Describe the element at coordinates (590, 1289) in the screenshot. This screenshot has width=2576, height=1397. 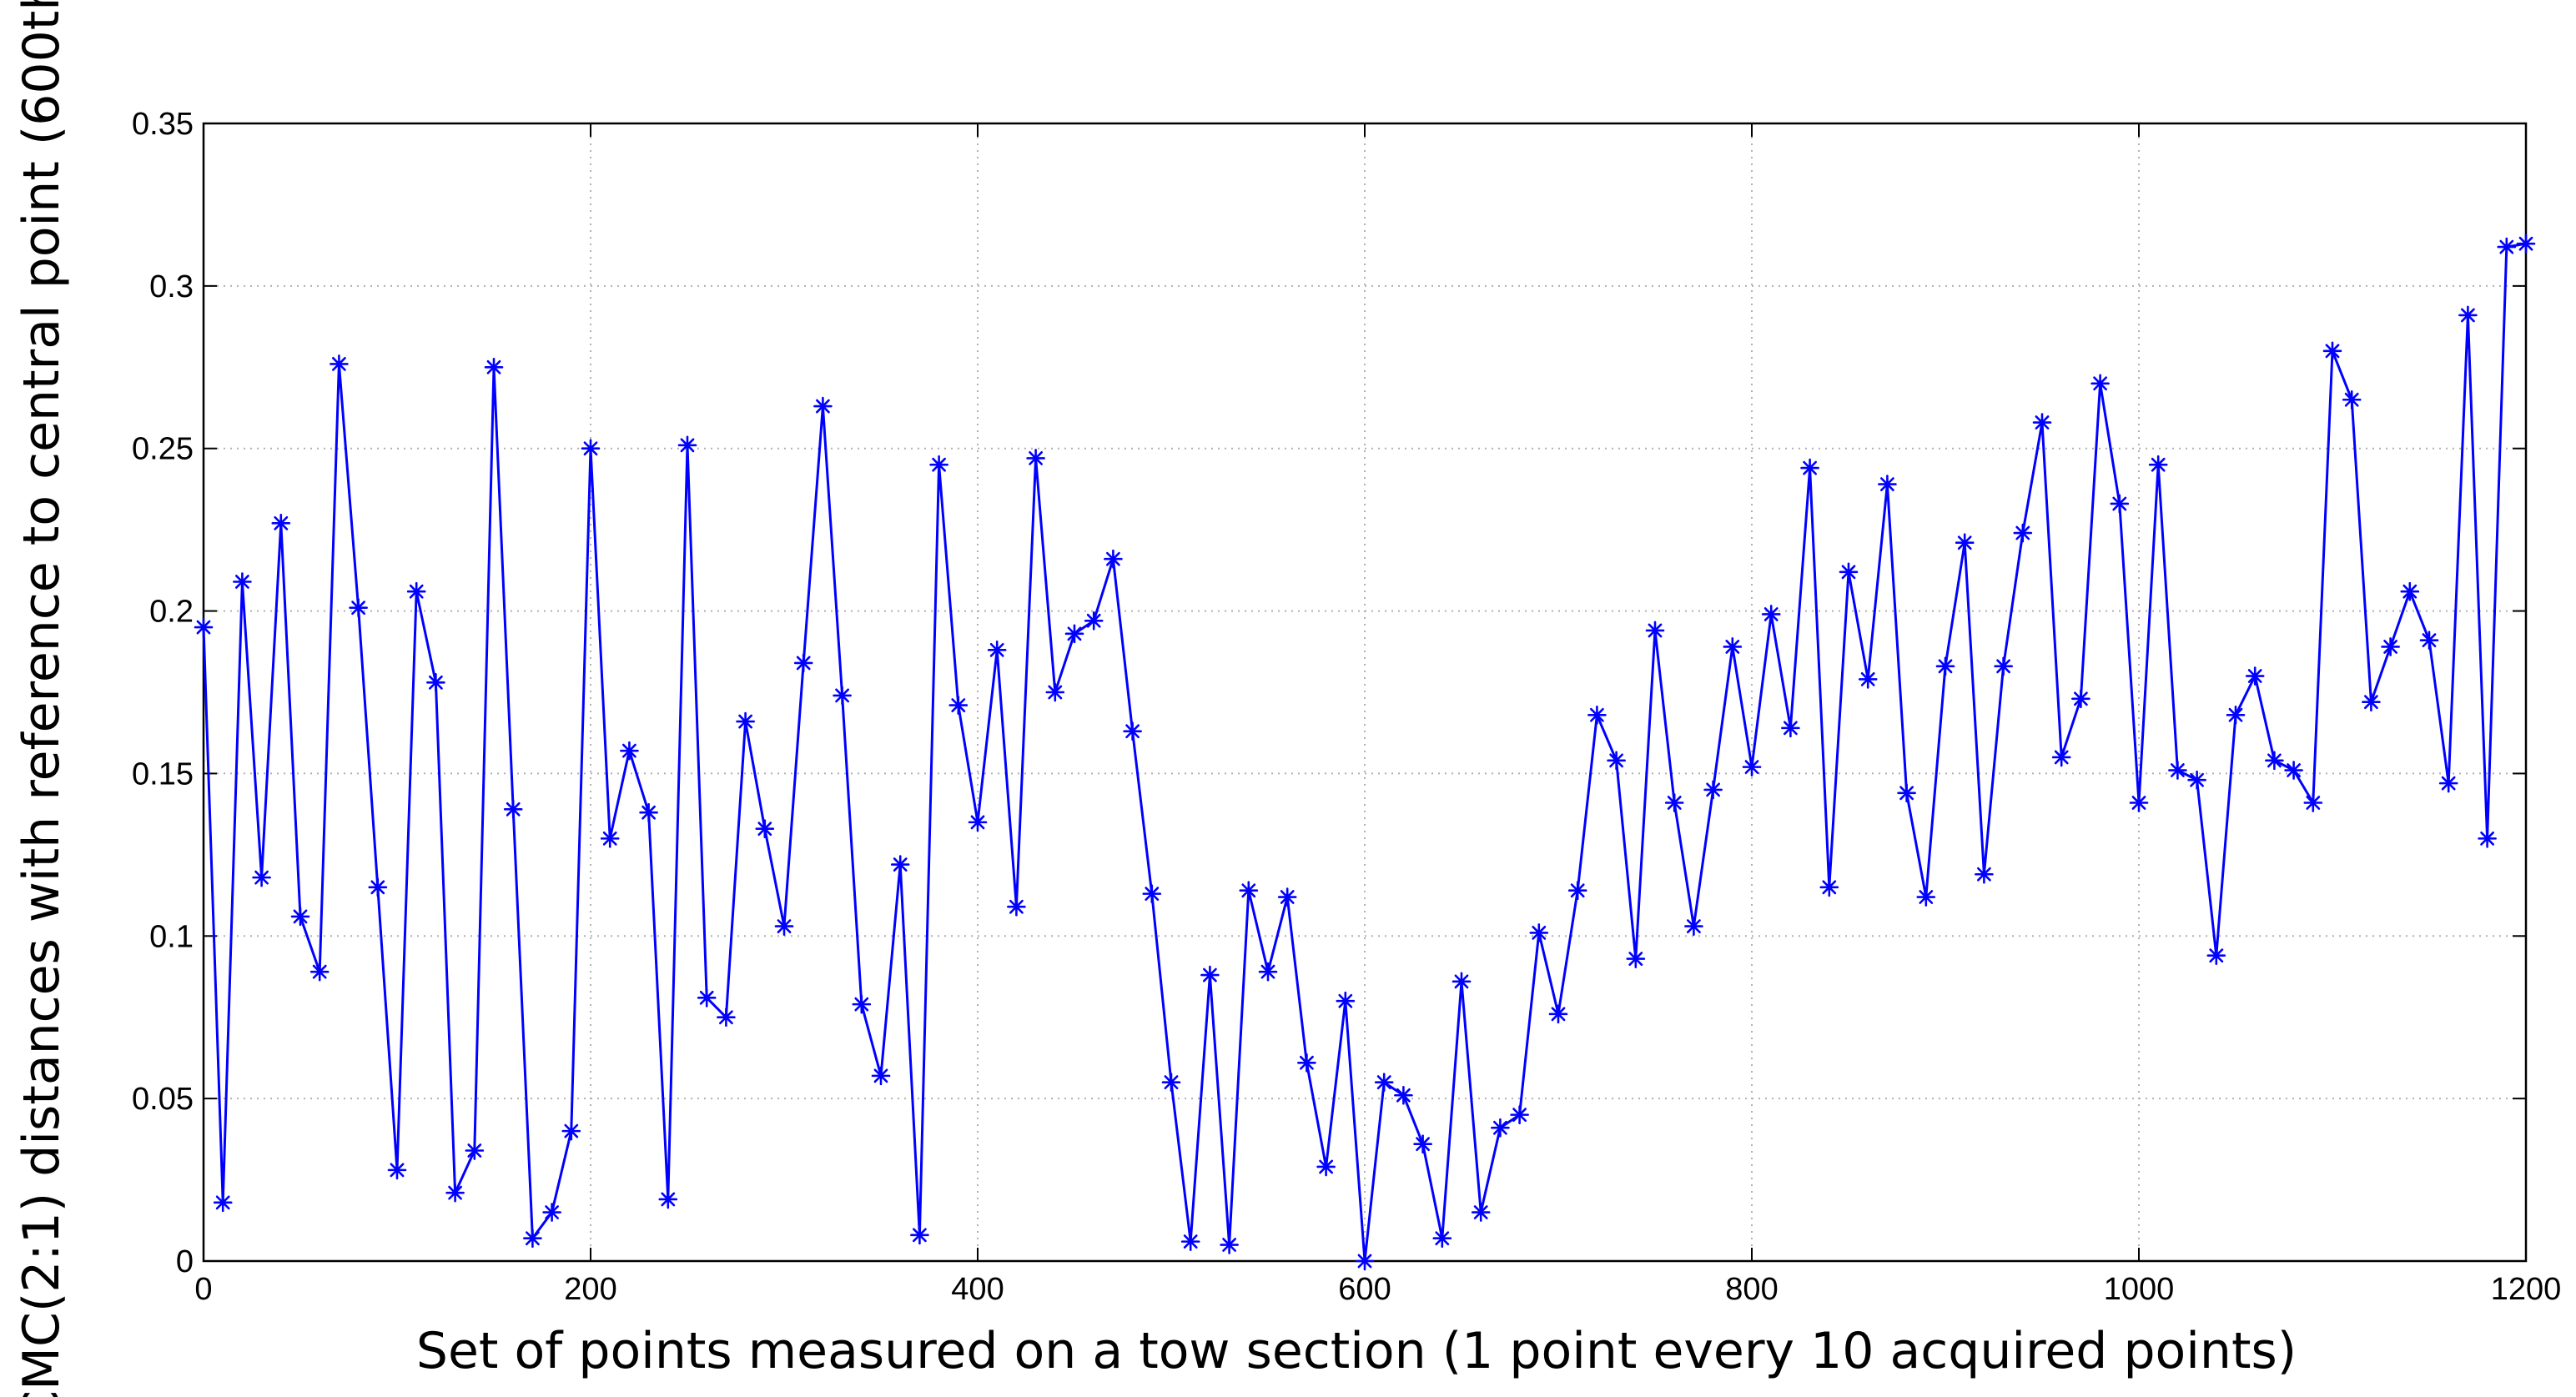
I see `x-tick-label: 200` at that location.